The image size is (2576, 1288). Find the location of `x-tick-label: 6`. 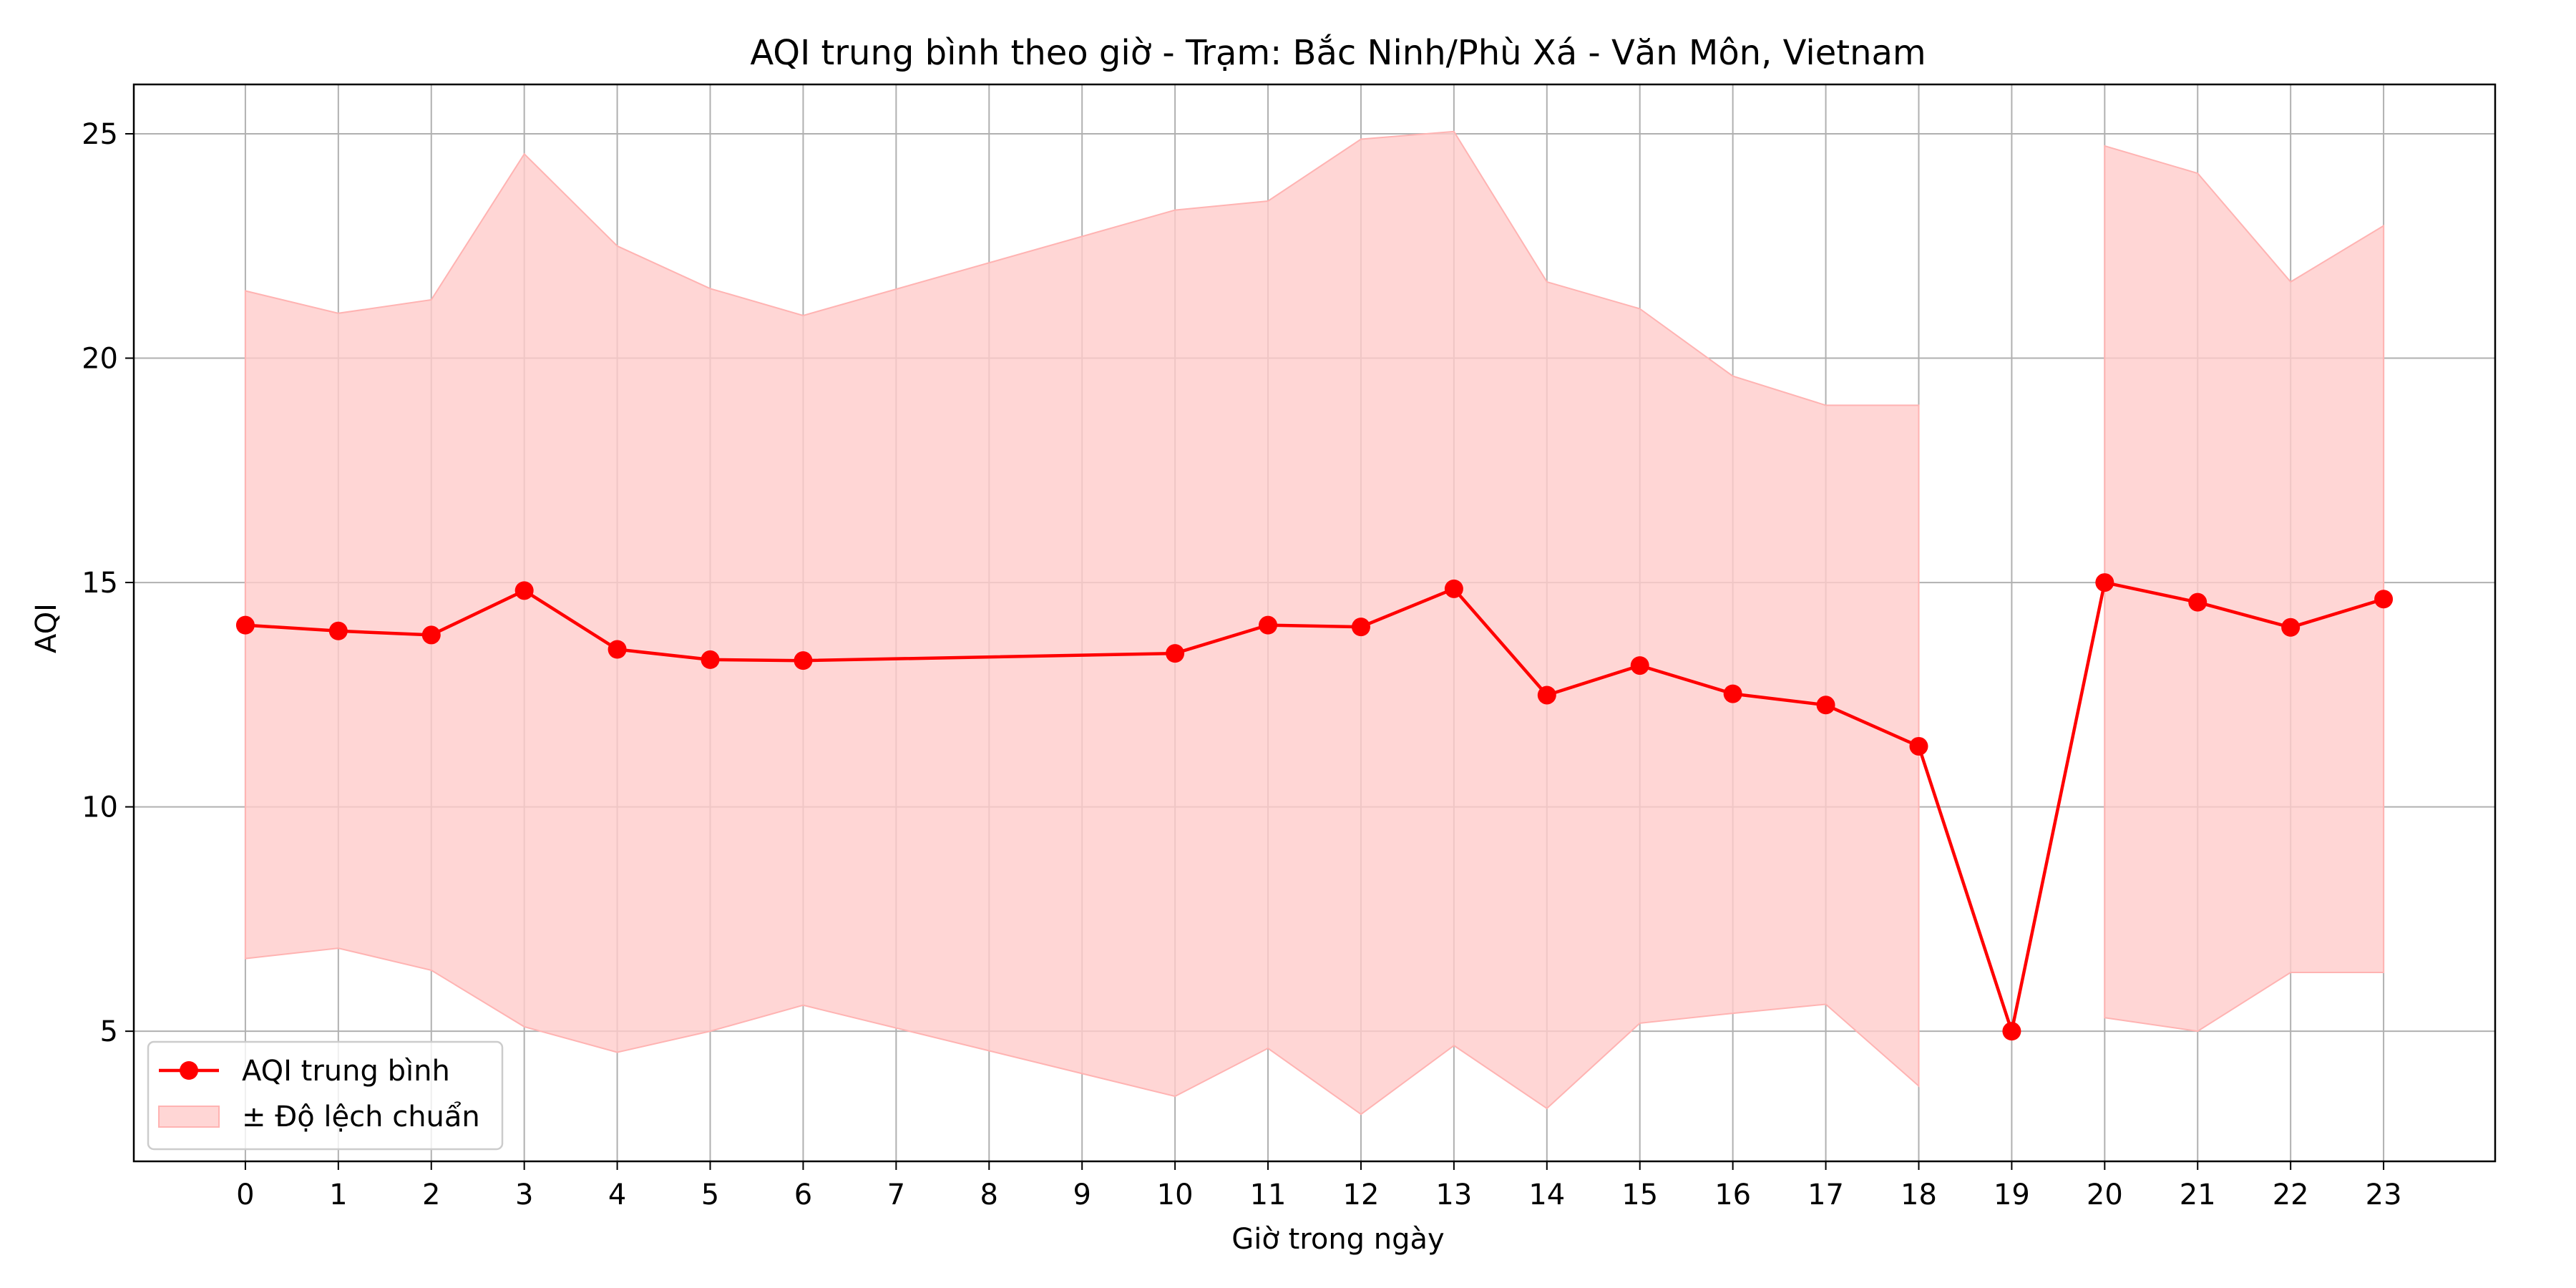

x-tick-label: 6 is located at coordinates (803, 1195).